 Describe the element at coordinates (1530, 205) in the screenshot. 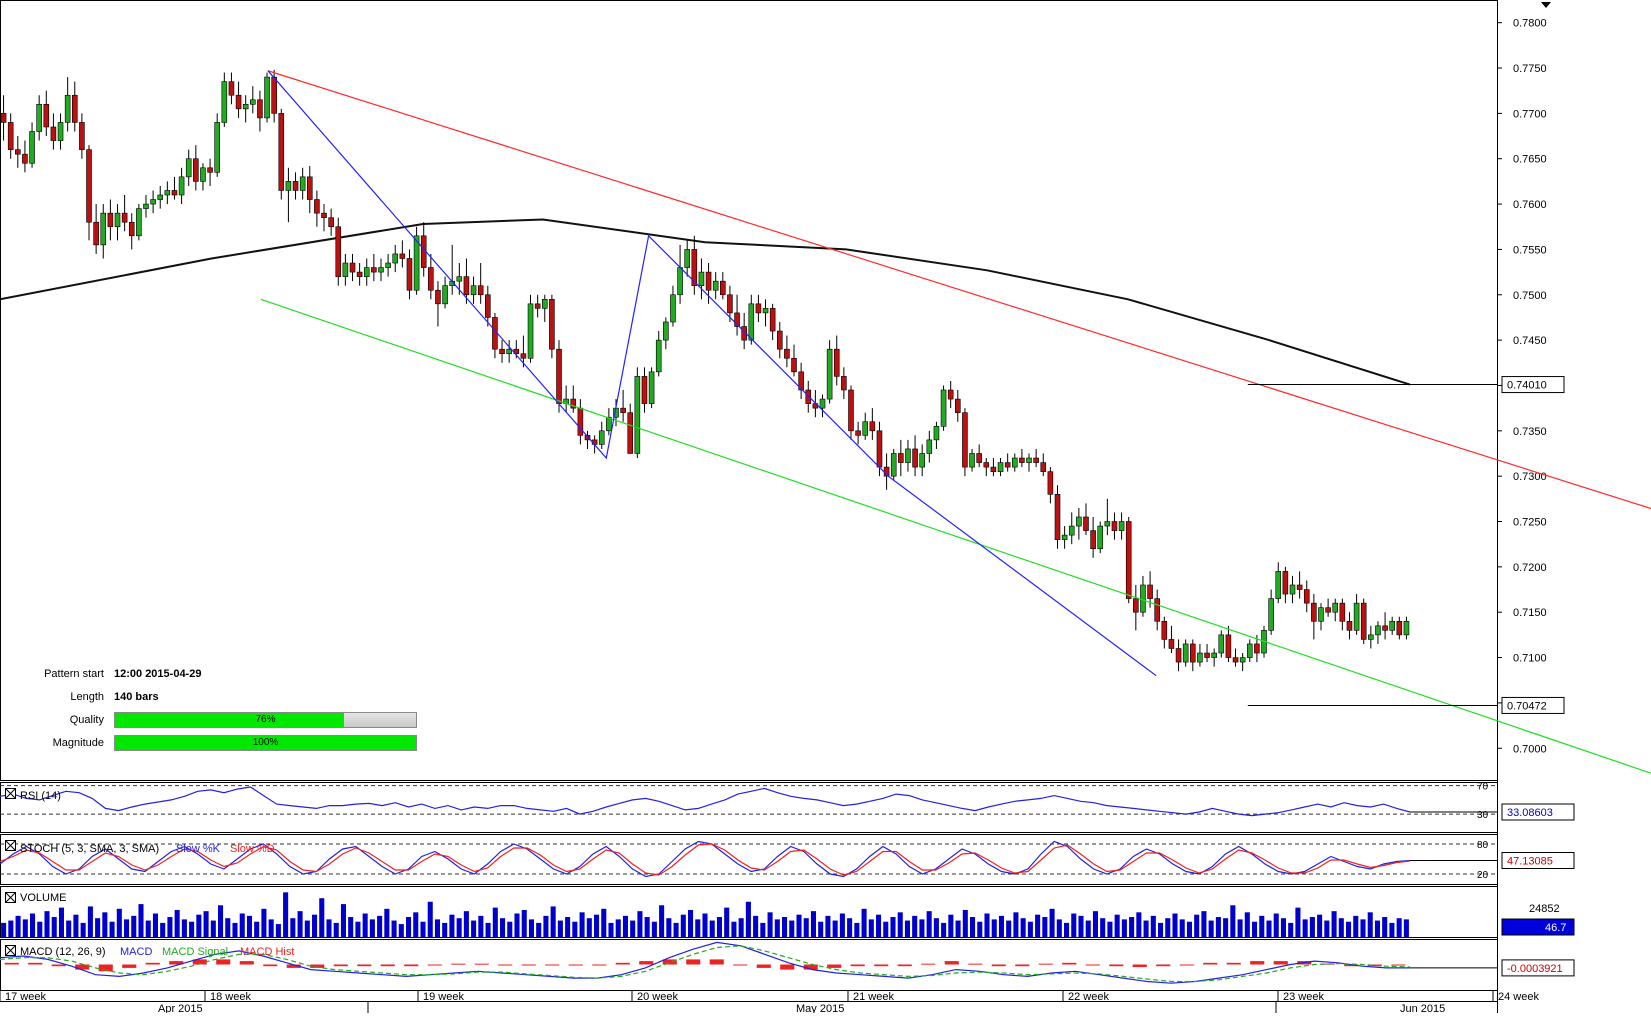

I see `price-tick-label: 0.7600` at that location.